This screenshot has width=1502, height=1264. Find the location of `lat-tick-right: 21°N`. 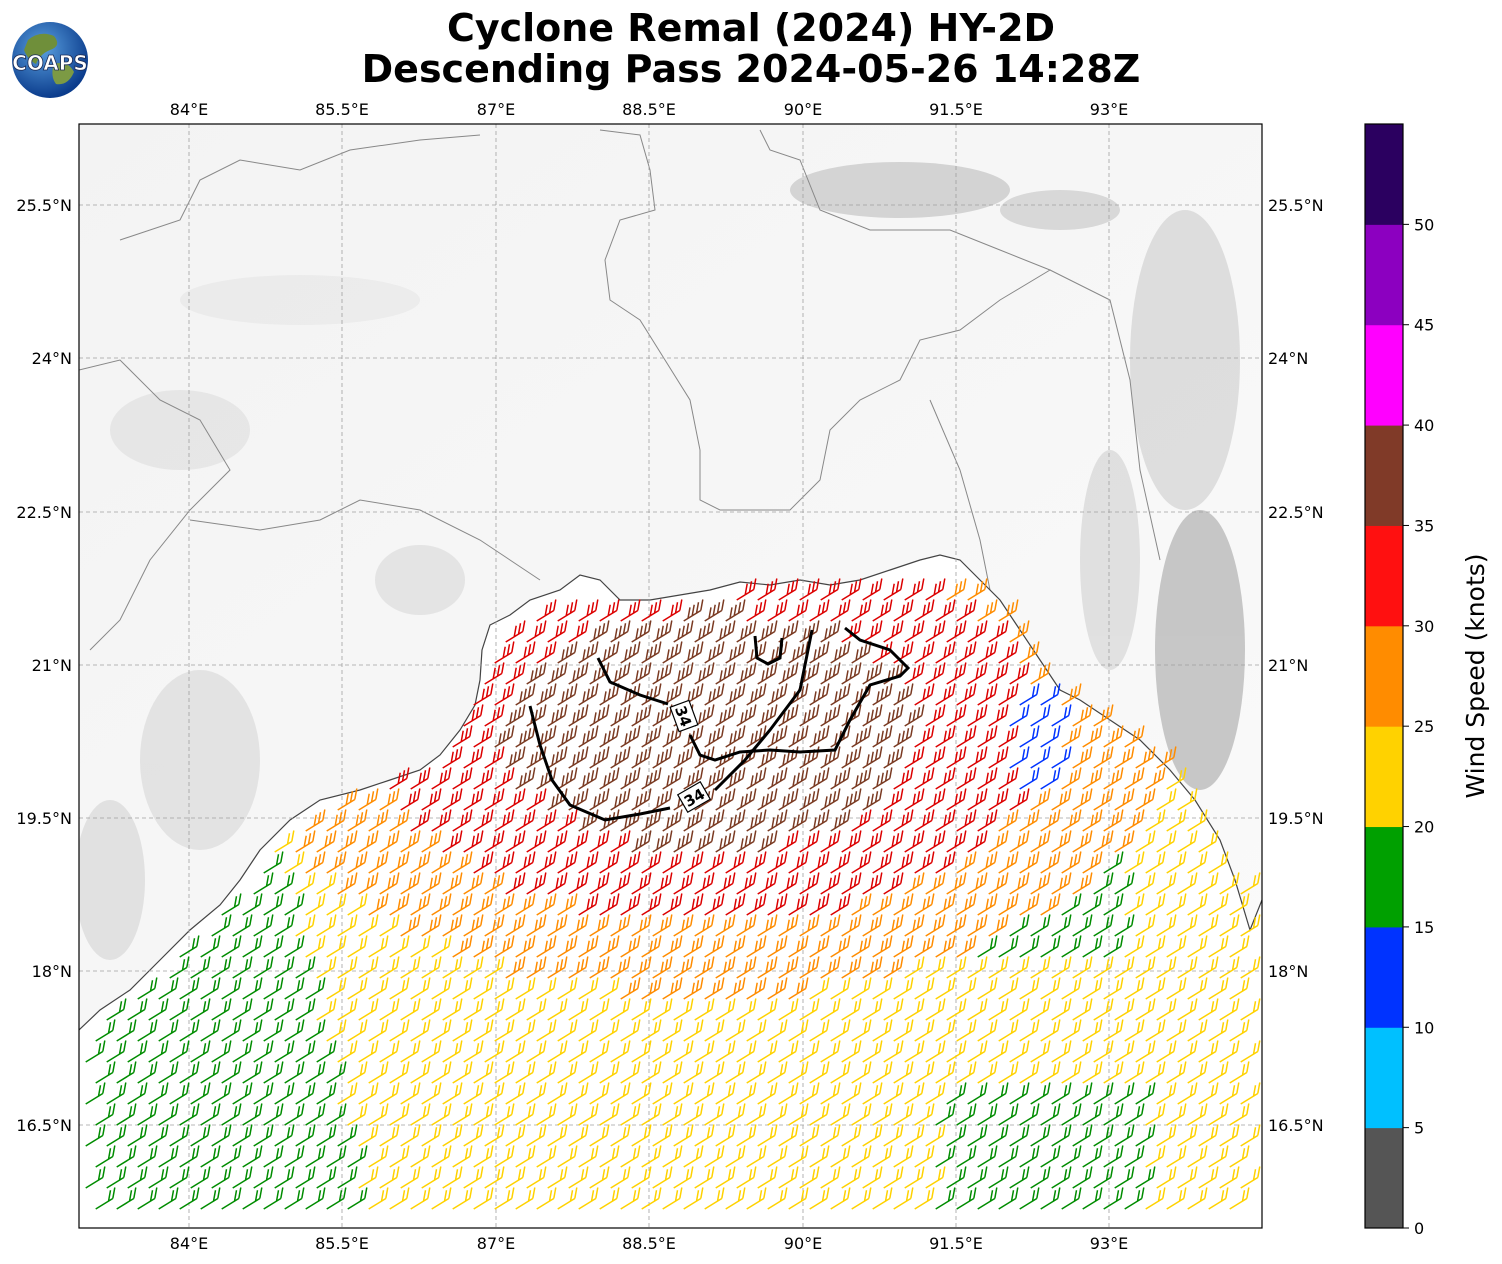

lat-tick-right: 21°N is located at coordinates (1288, 665).